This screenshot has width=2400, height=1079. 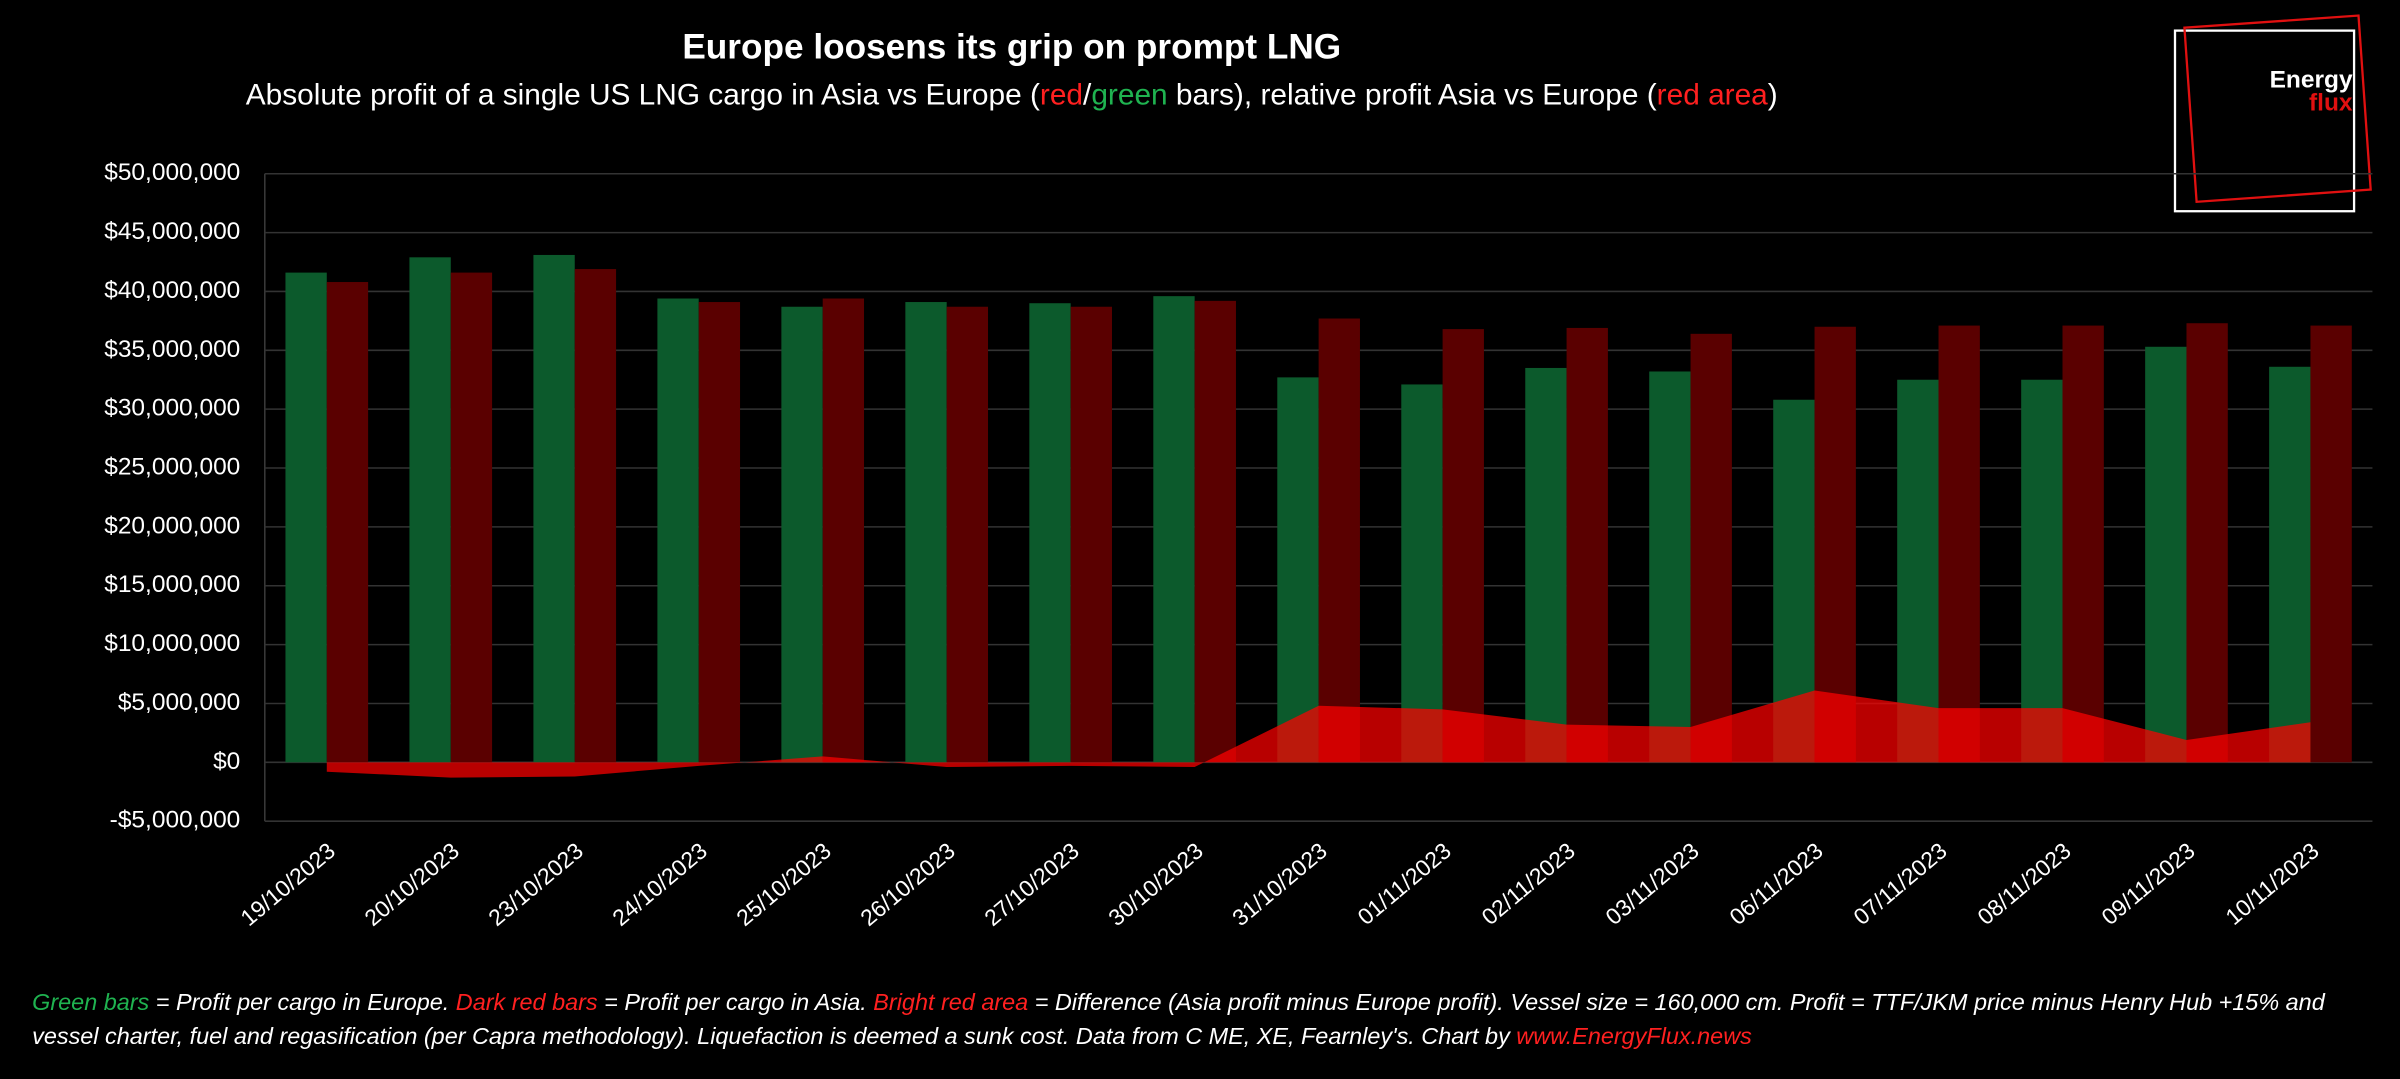 What do you see at coordinates (2311, 80) in the screenshot?
I see `logo-text: Energy` at bounding box center [2311, 80].